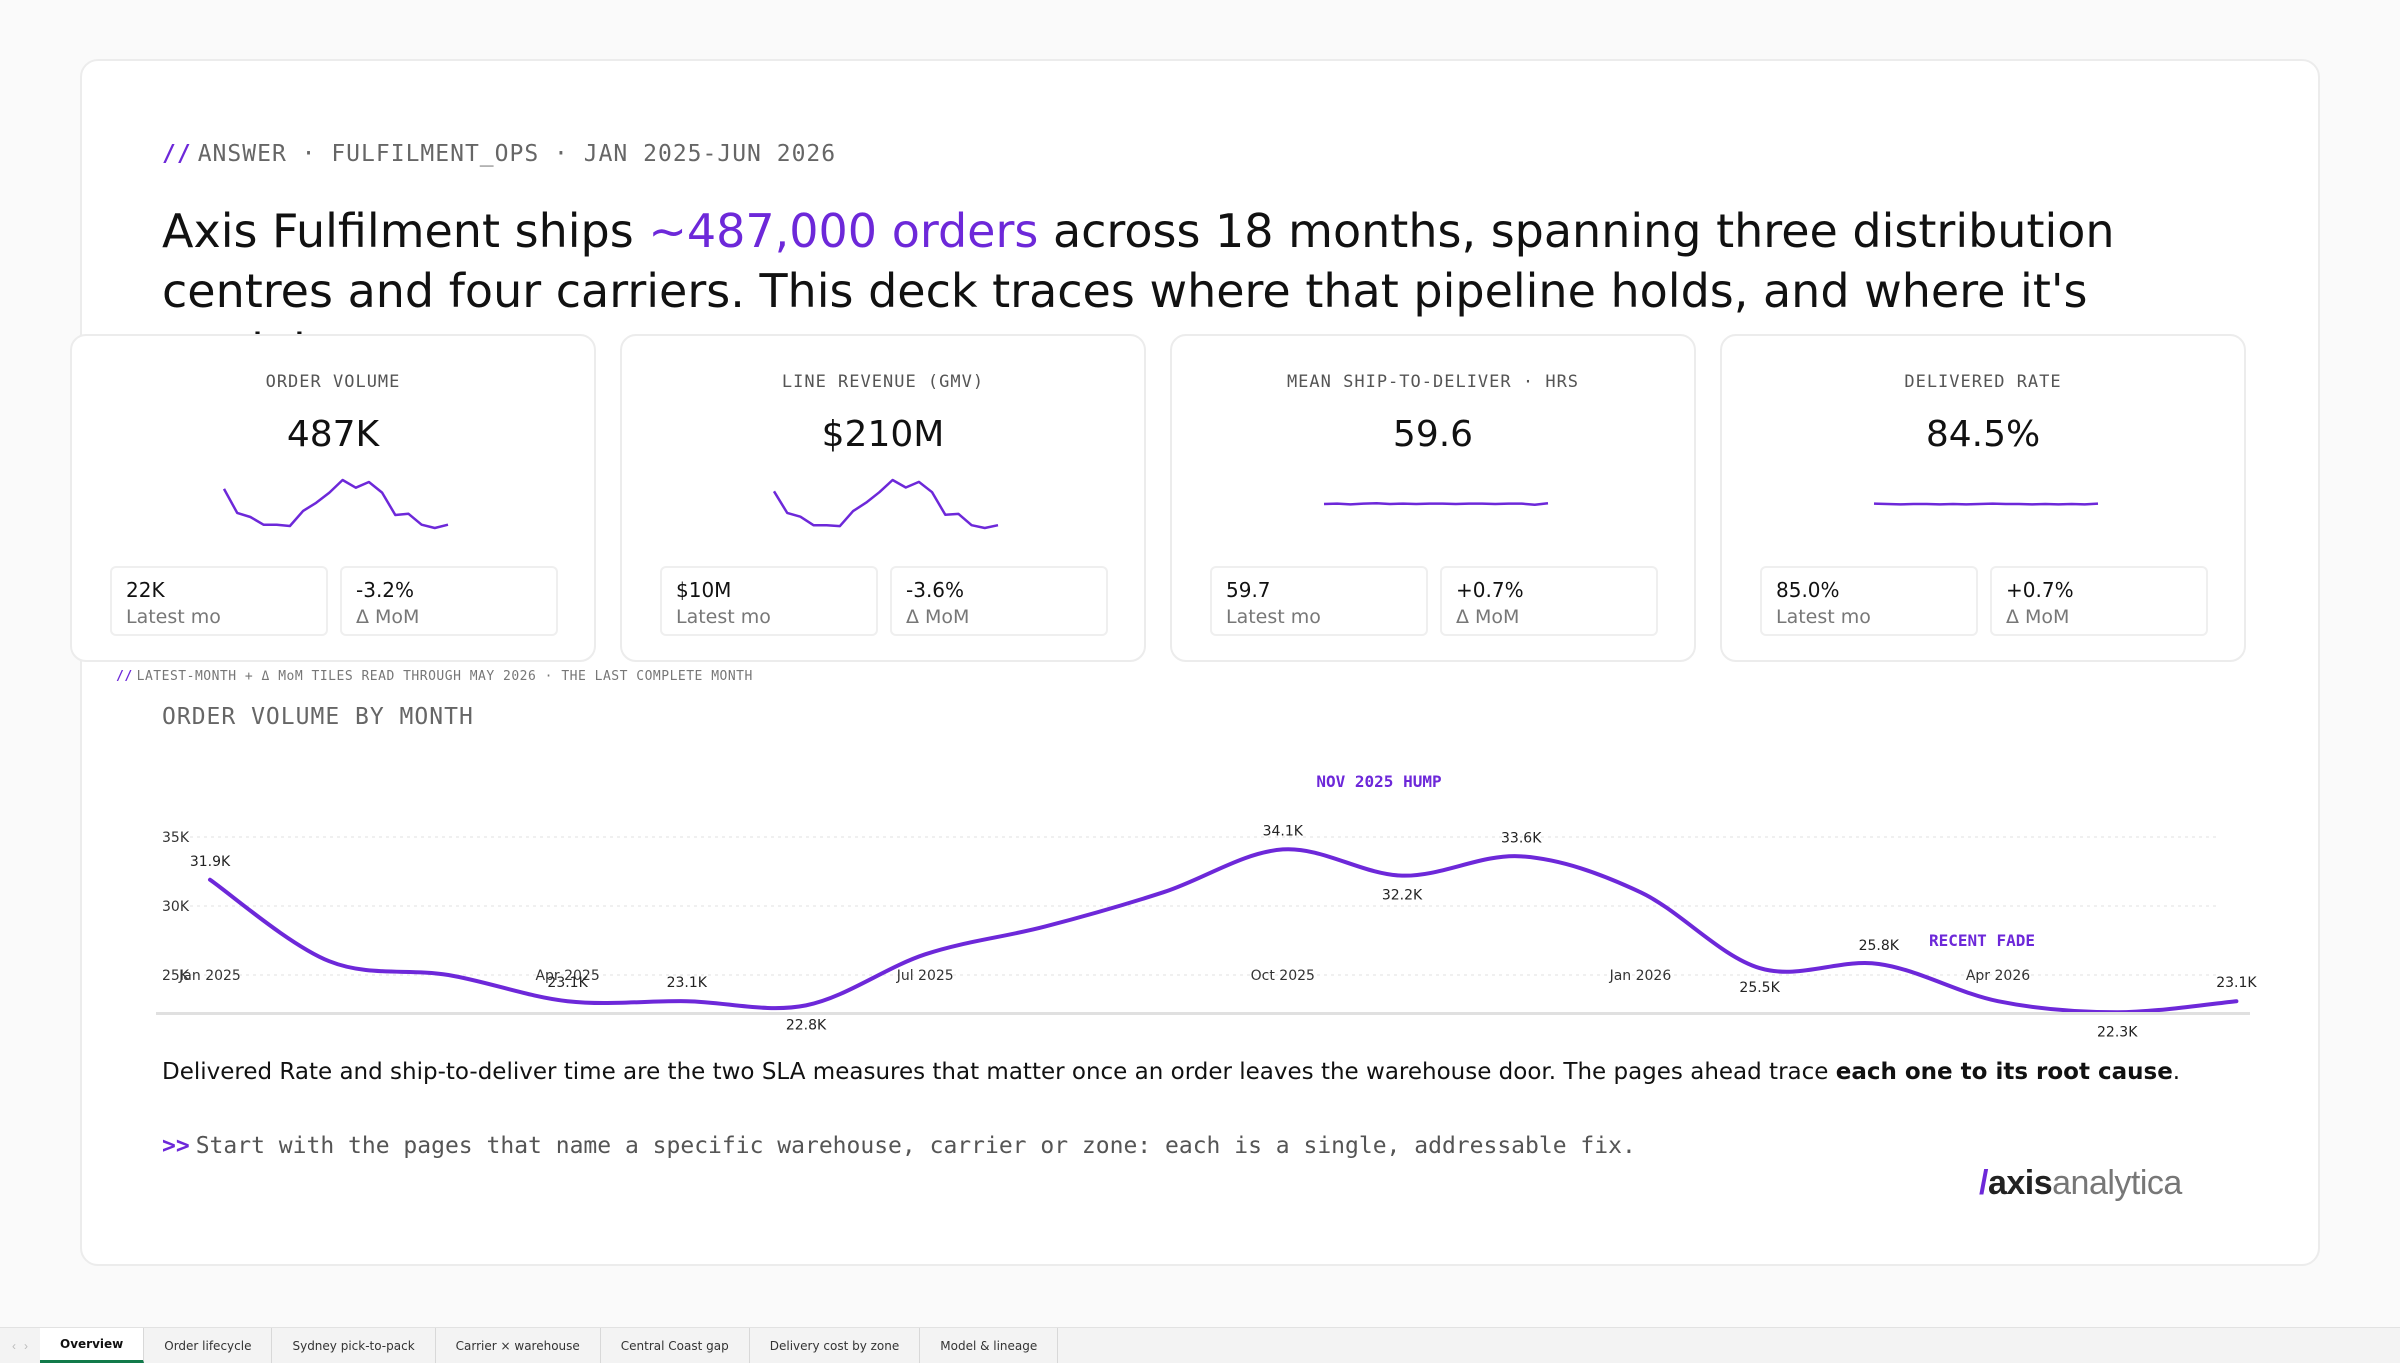 This screenshot has height=1363, width=2400. I want to click on kpi-title: MEAN SHIP-TO-DELIVER · HRS, so click(1433, 382).